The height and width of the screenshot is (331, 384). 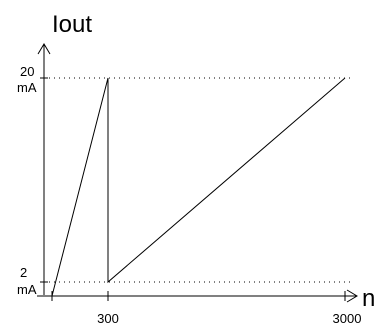 I want to click on y-axis-arrow, so click(x=44, y=49).